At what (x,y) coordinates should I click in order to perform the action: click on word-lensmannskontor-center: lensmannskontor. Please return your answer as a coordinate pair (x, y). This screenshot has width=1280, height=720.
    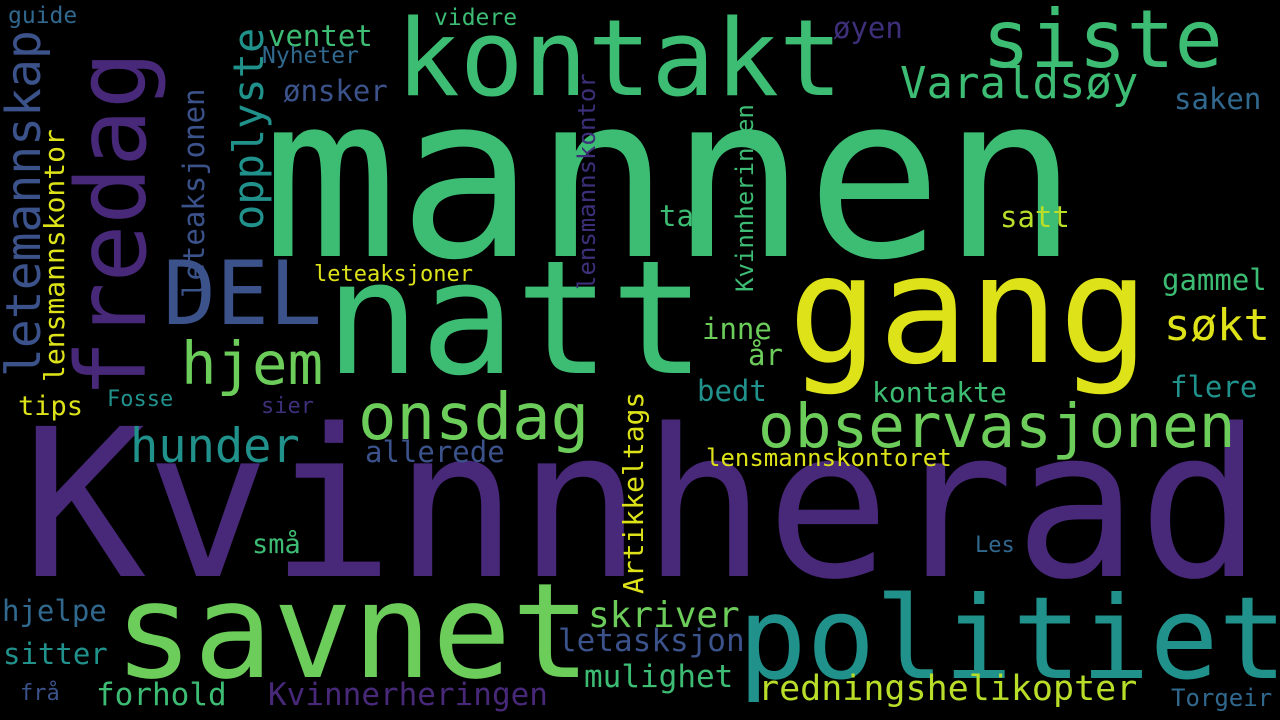
    Looking at the image, I should click on (587, 181).